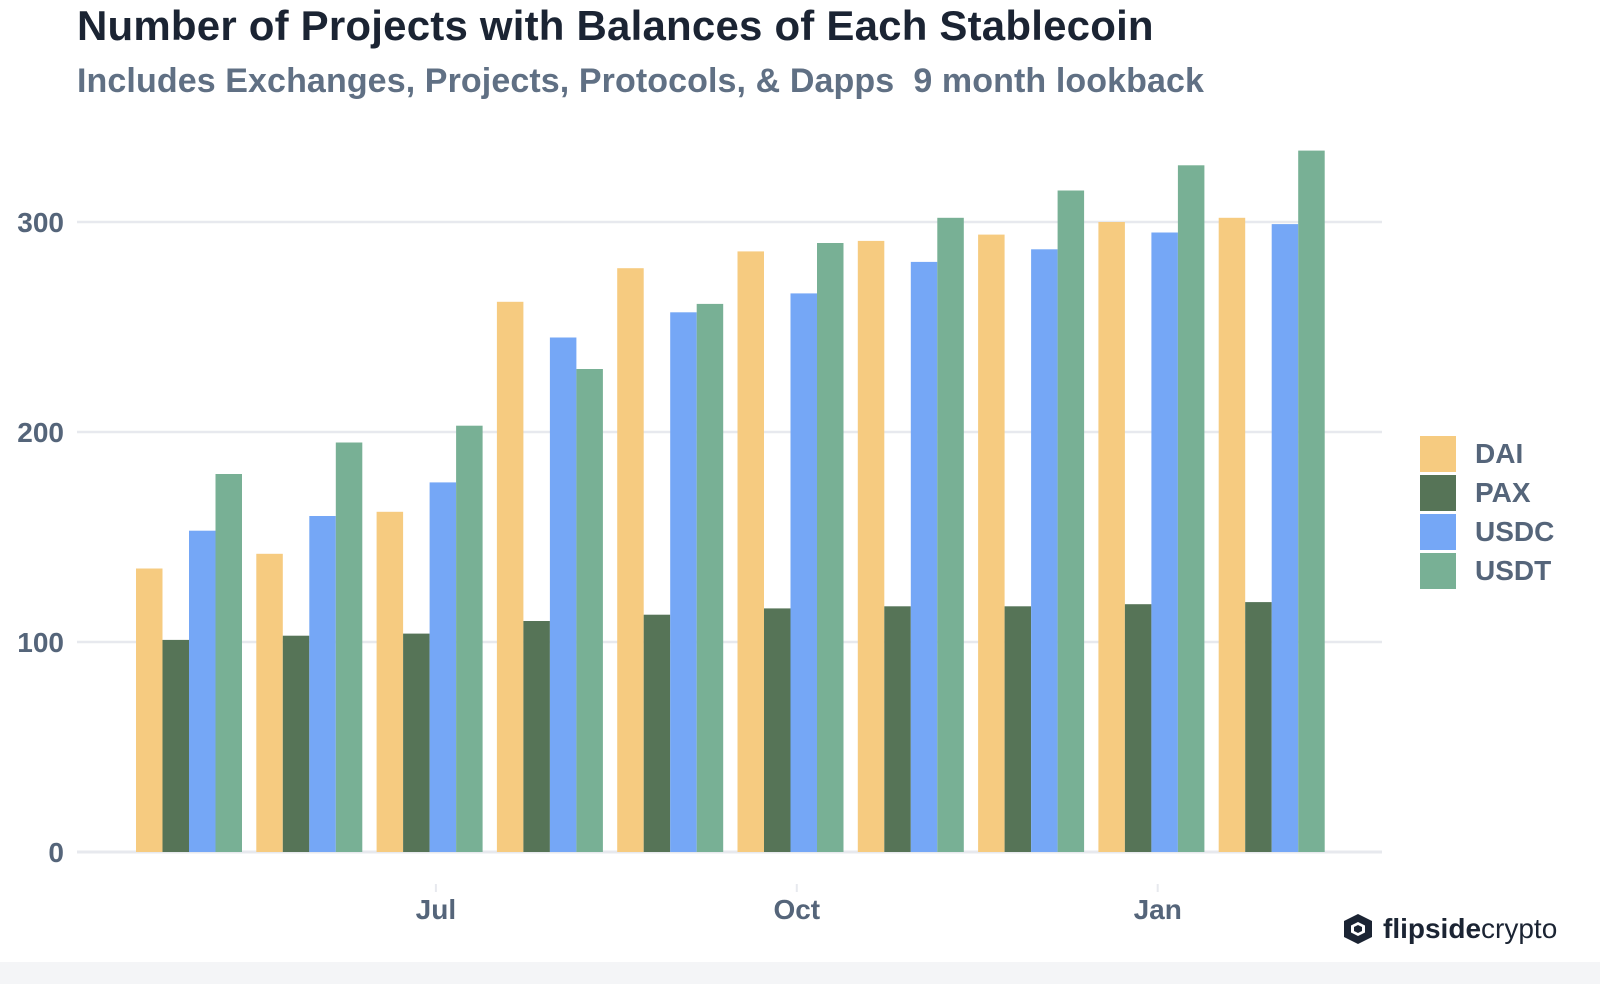 This screenshot has height=984, width=1600. I want to click on bar-usdt-nov, so click(950, 535).